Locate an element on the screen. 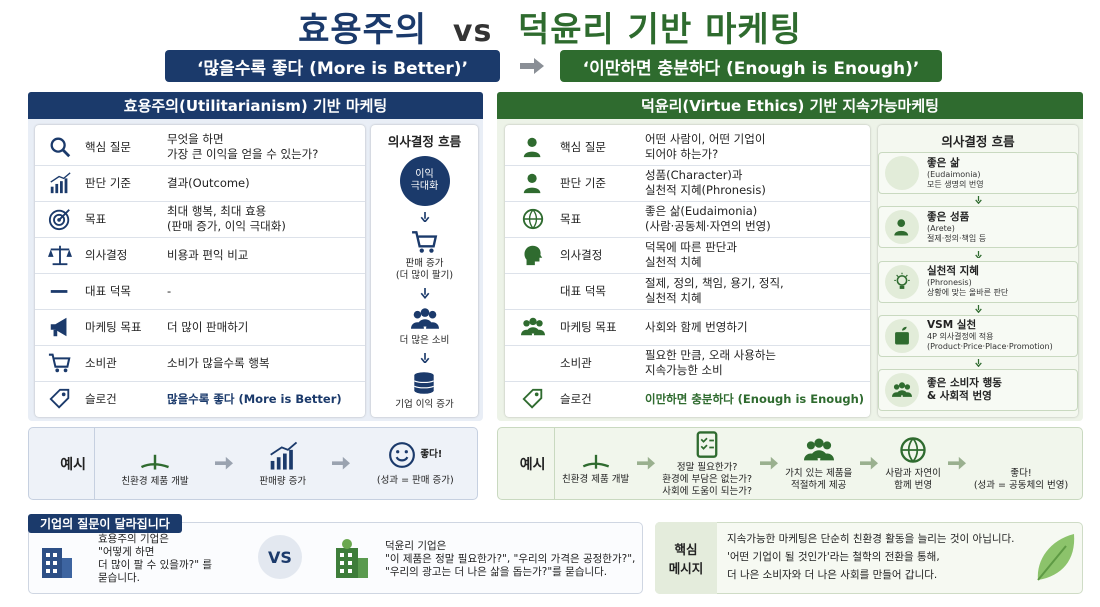 This screenshot has height=607, width=1100. title-right: 덕윤리 기반 마케팅 is located at coordinates (660, 30).